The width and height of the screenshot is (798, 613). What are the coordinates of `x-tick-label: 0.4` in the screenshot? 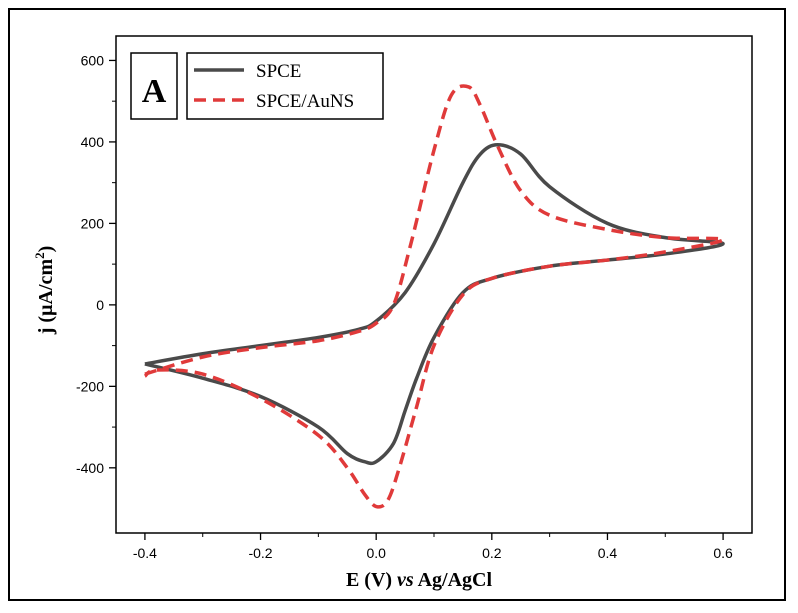 It's located at (608, 553).